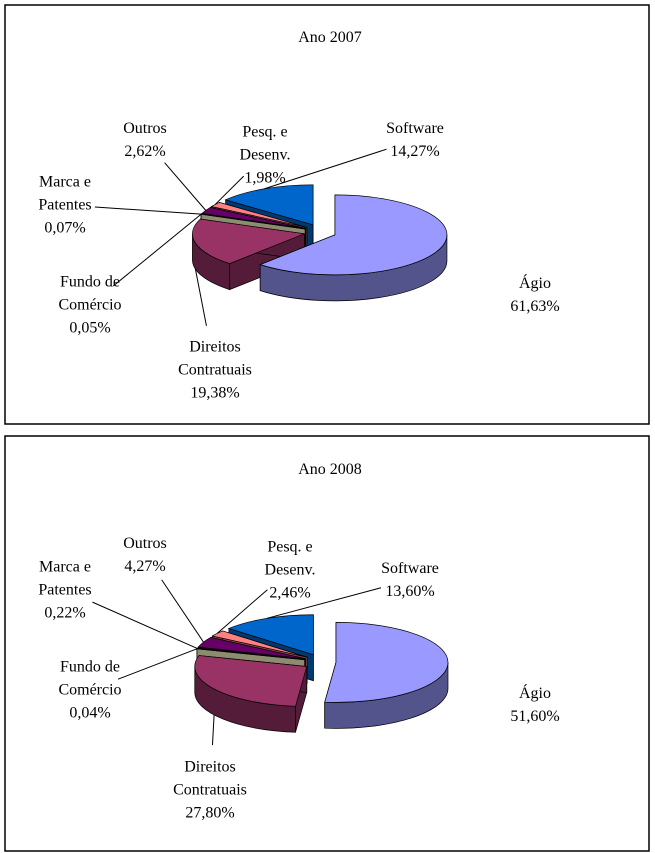 This screenshot has height=853, width=655. Describe the element at coordinates (415, 140) in the screenshot. I see `data-label: Software 14,27%` at that location.